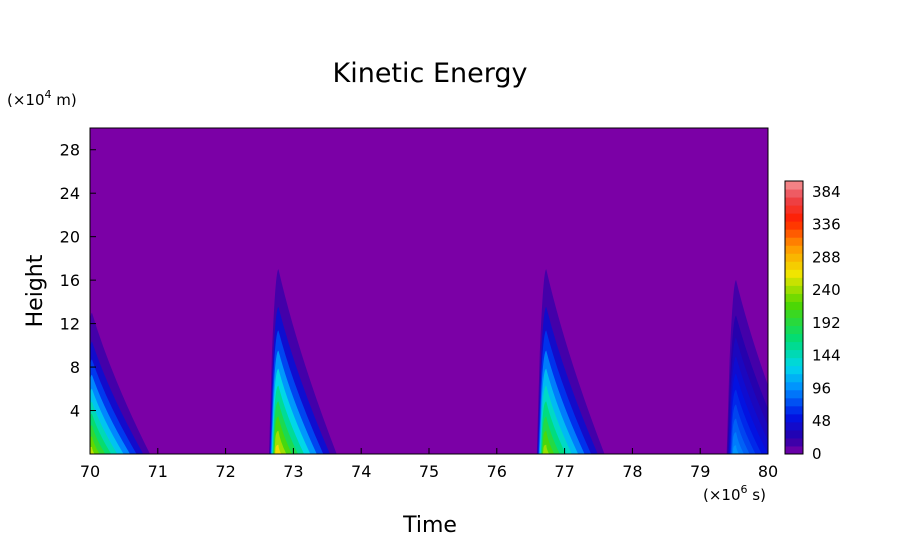  I want to click on x-tick-label: 74, so click(361, 471).